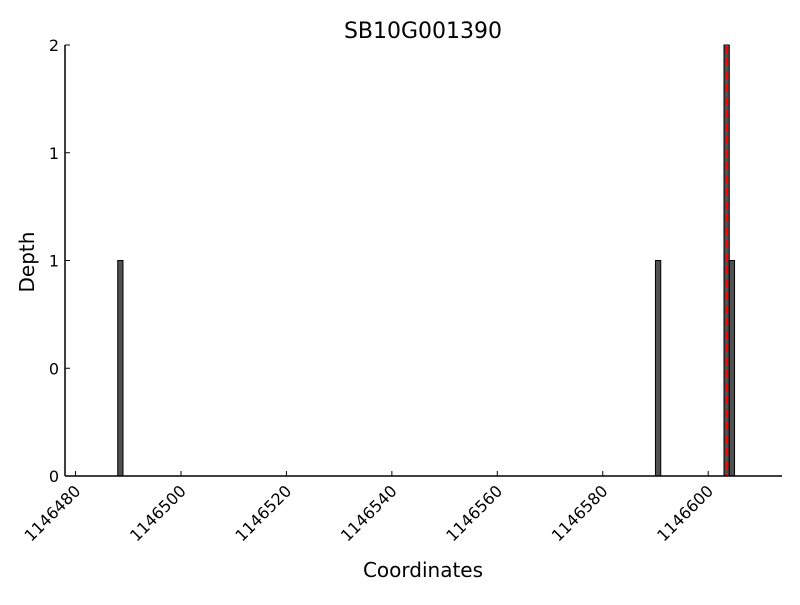  Describe the element at coordinates (369, 513) in the screenshot. I see `x-tick-label: 1146540` at that location.